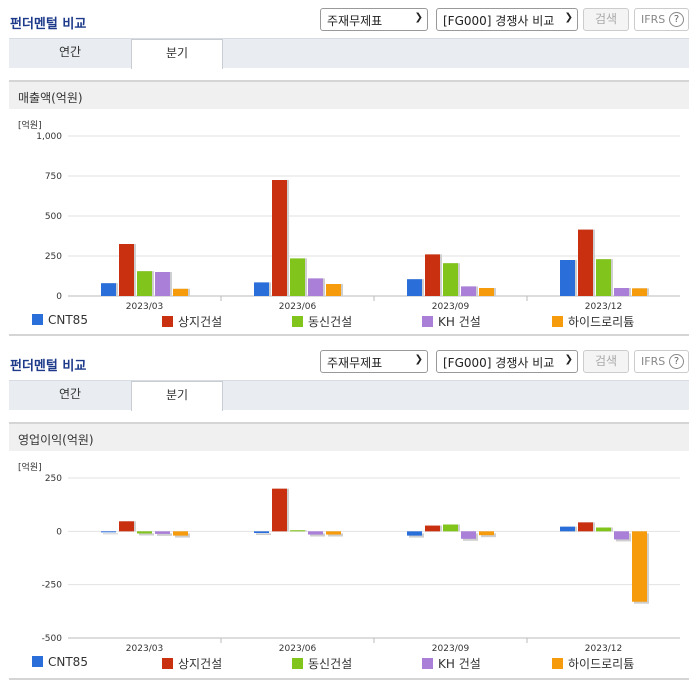 The width and height of the screenshot is (696, 684). What do you see at coordinates (499, 363) in the screenshot?
I see `peer-select-value: [FG000] 경쟁사 비교` at bounding box center [499, 363].